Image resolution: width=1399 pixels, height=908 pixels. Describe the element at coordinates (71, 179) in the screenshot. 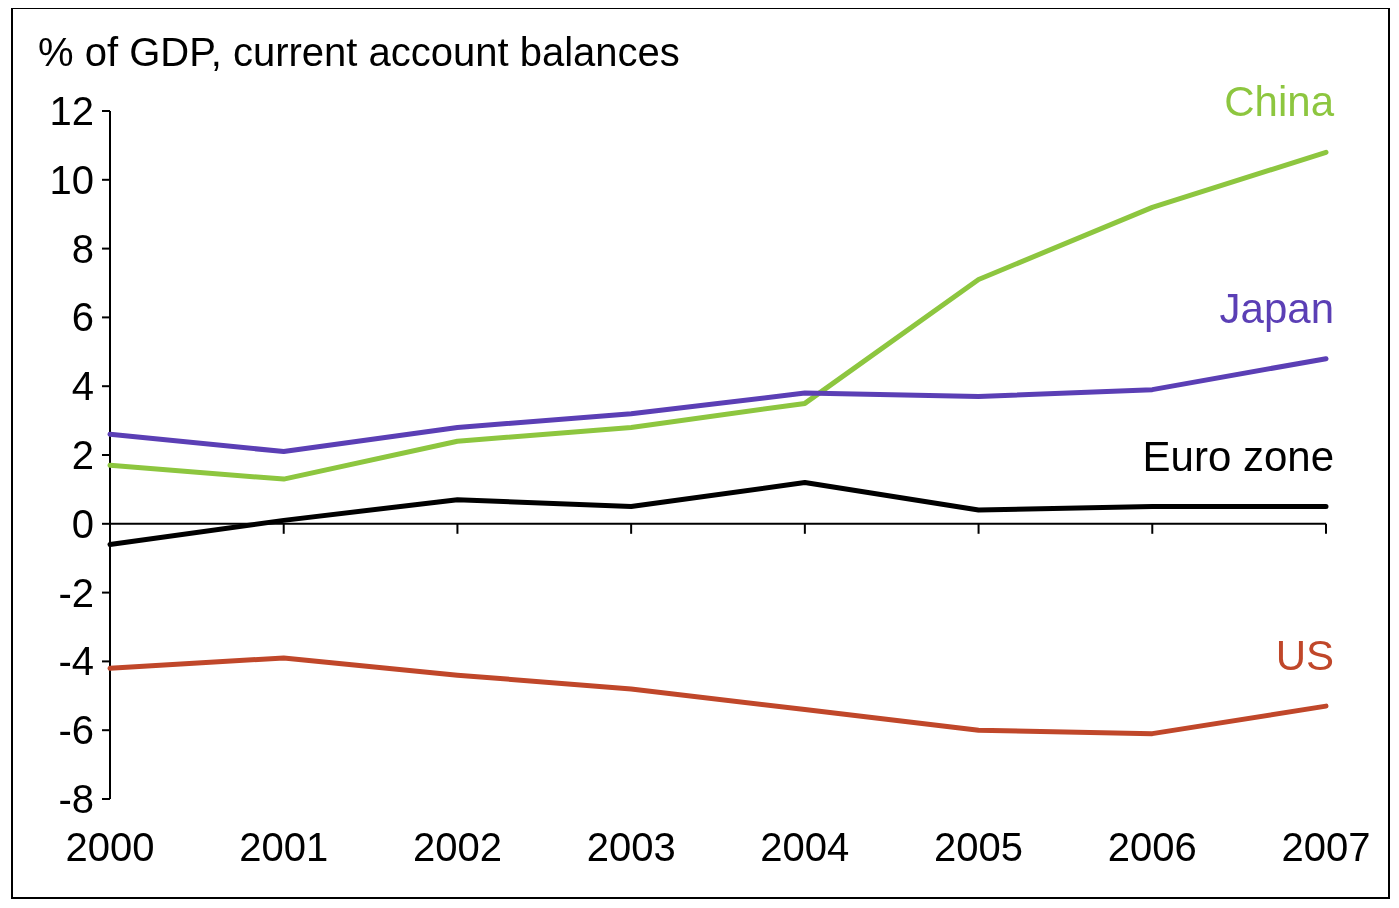

I see `y-tick-label: 10` at that location.